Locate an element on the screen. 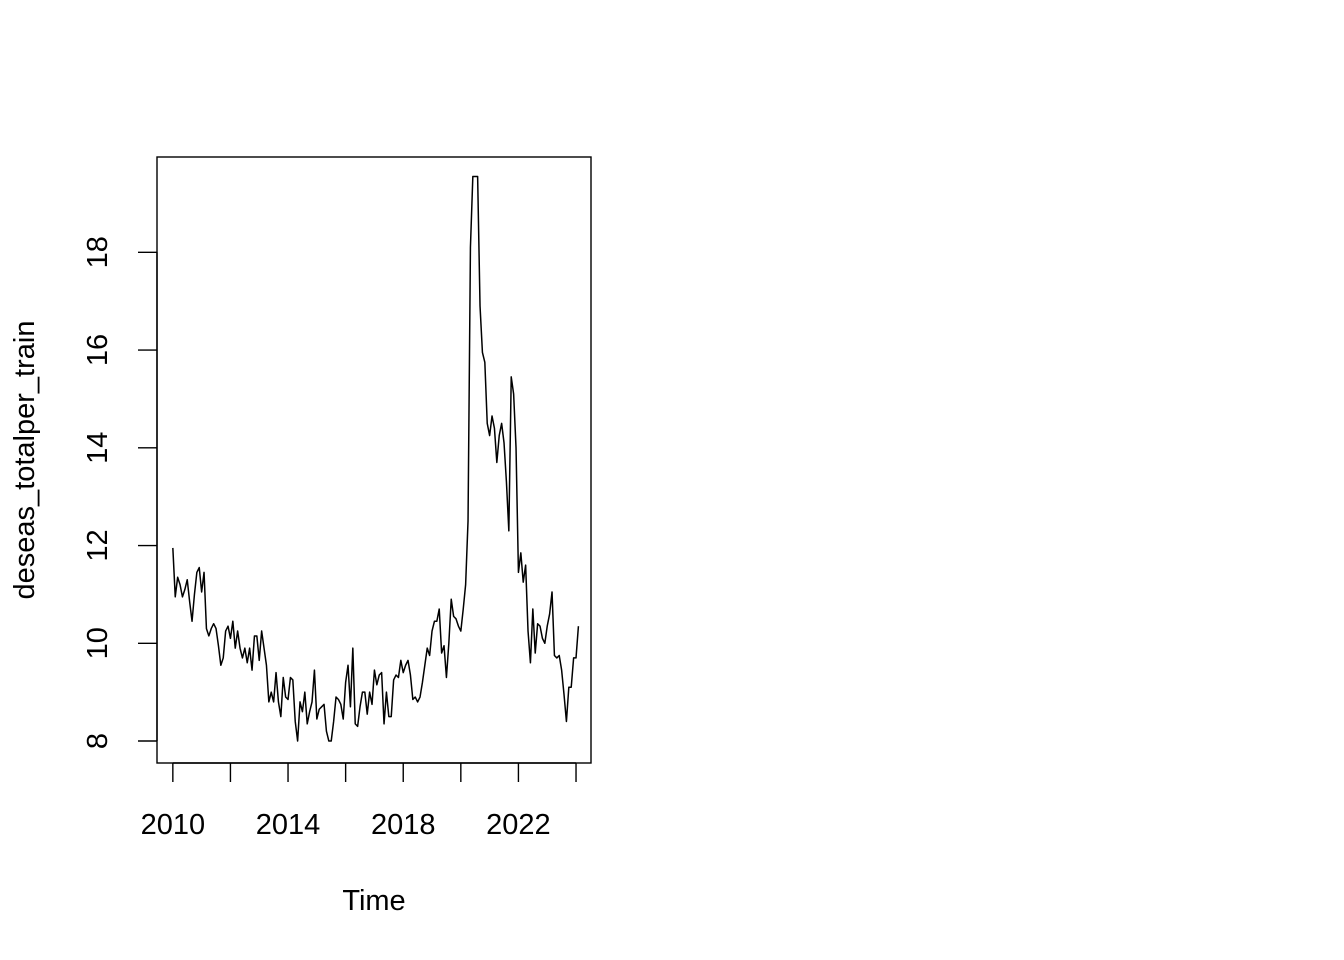  y-axis-label: deseas_totalper_train is located at coordinates (25, 460).